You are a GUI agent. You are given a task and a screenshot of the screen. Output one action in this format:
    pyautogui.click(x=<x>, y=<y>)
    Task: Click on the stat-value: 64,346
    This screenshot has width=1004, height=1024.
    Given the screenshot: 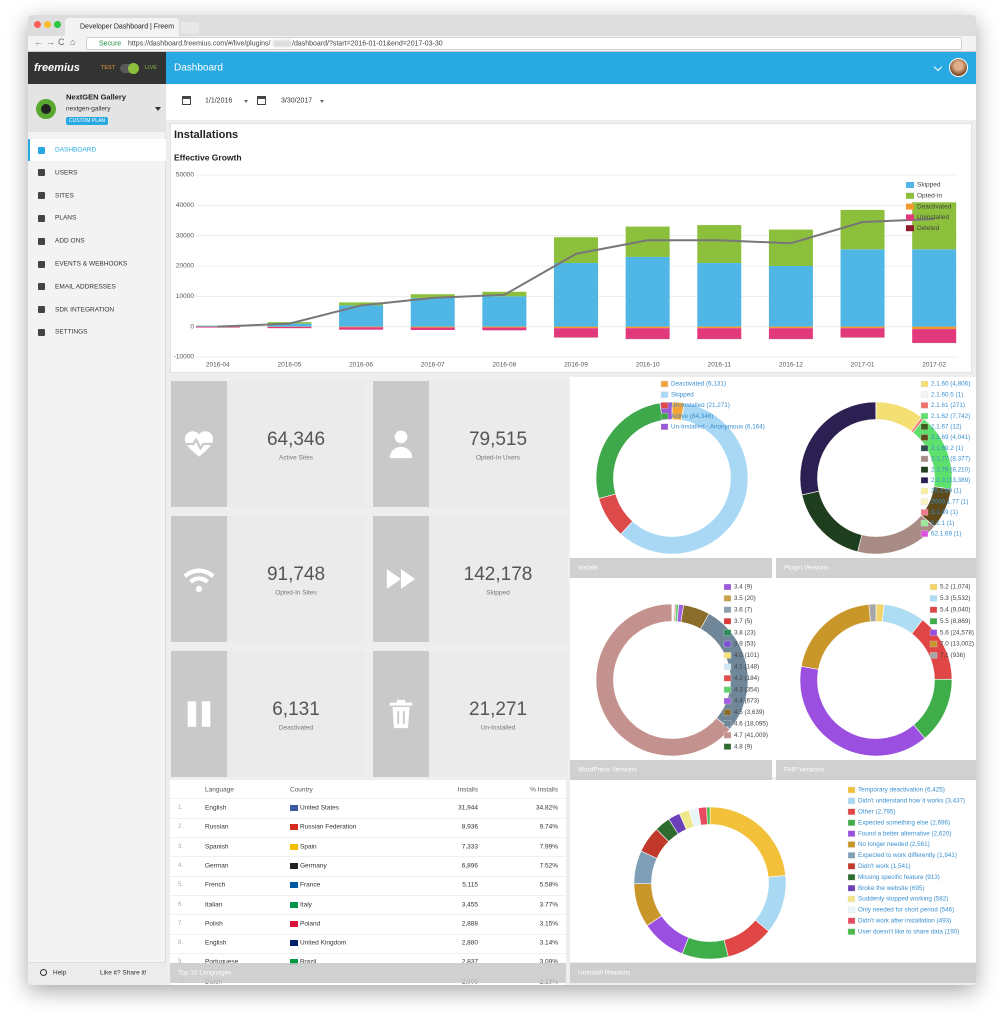 What is the action you would take?
    pyautogui.click(x=296, y=439)
    